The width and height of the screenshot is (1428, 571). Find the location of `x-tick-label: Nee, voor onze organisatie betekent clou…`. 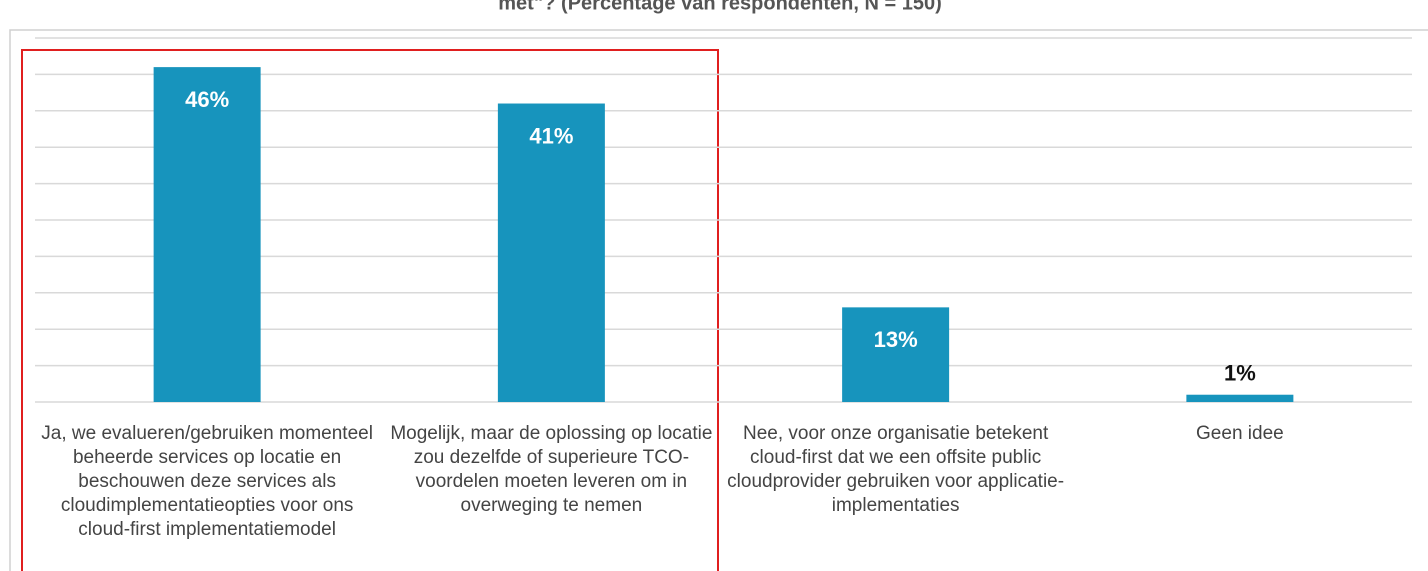

x-tick-label: Nee, voor onze organisatie betekent clou… is located at coordinates (896, 469).